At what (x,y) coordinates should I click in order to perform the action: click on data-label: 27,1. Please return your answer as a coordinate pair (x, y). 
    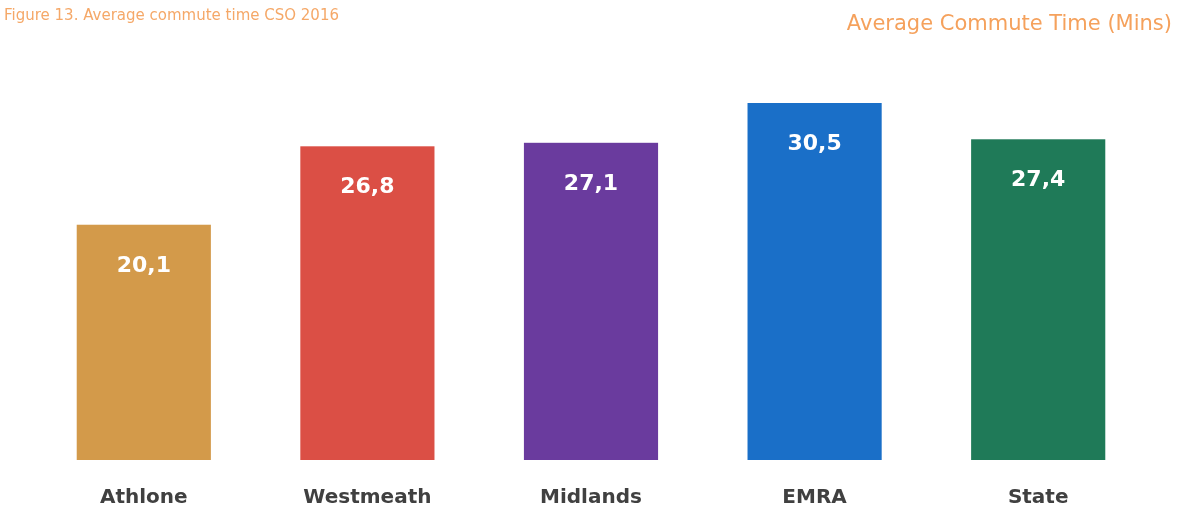
    Looking at the image, I should click on (591, 182).